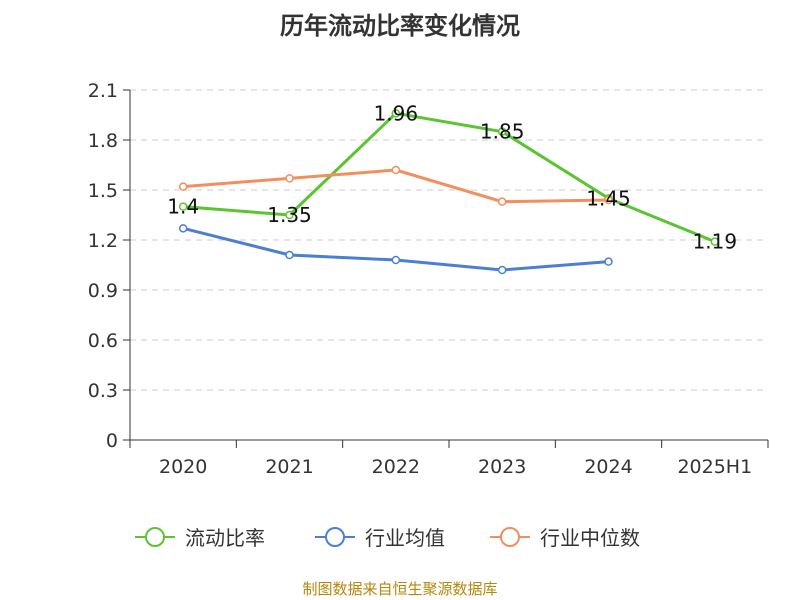 The image size is (800, 600). I want to click on y-tick-label: 2.1, so click(103, 91).